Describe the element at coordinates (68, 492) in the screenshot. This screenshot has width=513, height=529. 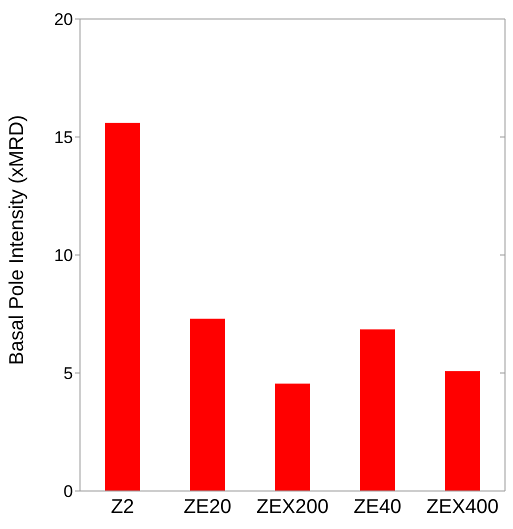
I see `y-tick-label: 0` at that location.